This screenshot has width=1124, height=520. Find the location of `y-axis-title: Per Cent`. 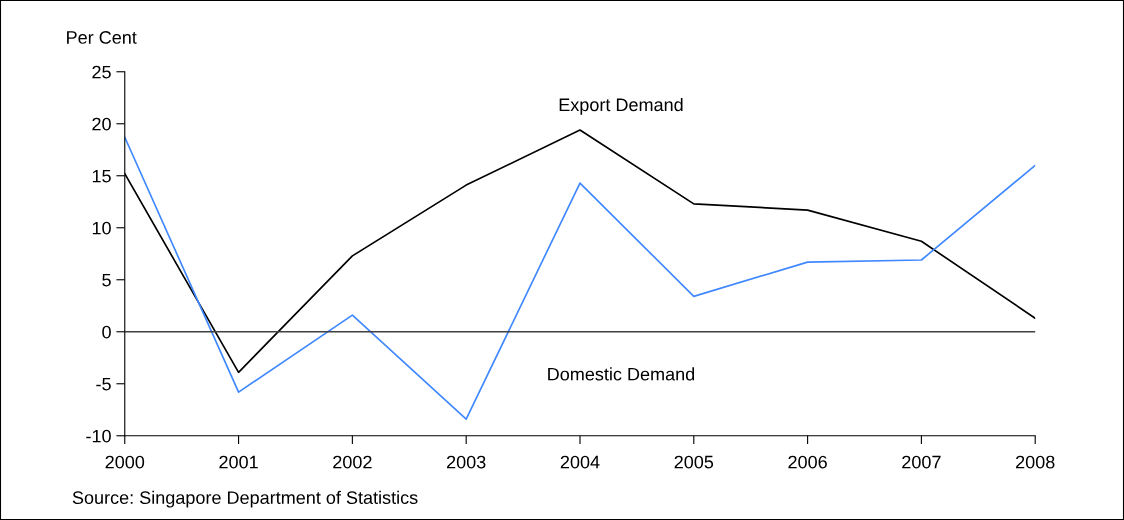

y-axis-title: Per Cent is located at coordinates (102, 37).